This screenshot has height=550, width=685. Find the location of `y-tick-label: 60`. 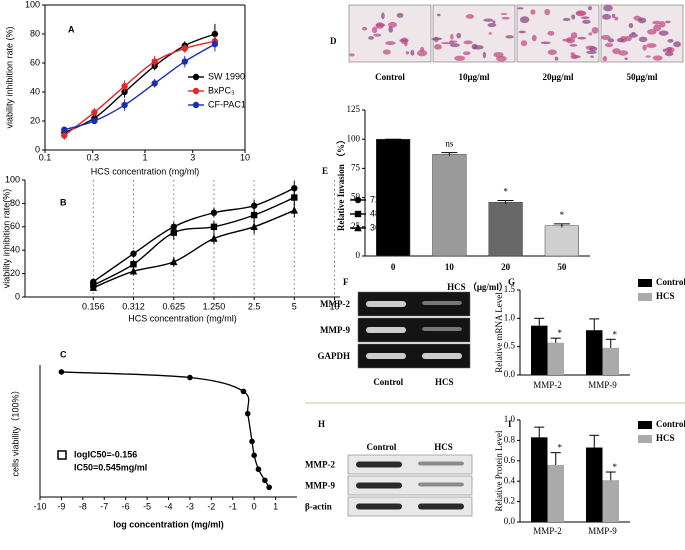

y-tick-label: 60 is located at coordinates (35, 62).